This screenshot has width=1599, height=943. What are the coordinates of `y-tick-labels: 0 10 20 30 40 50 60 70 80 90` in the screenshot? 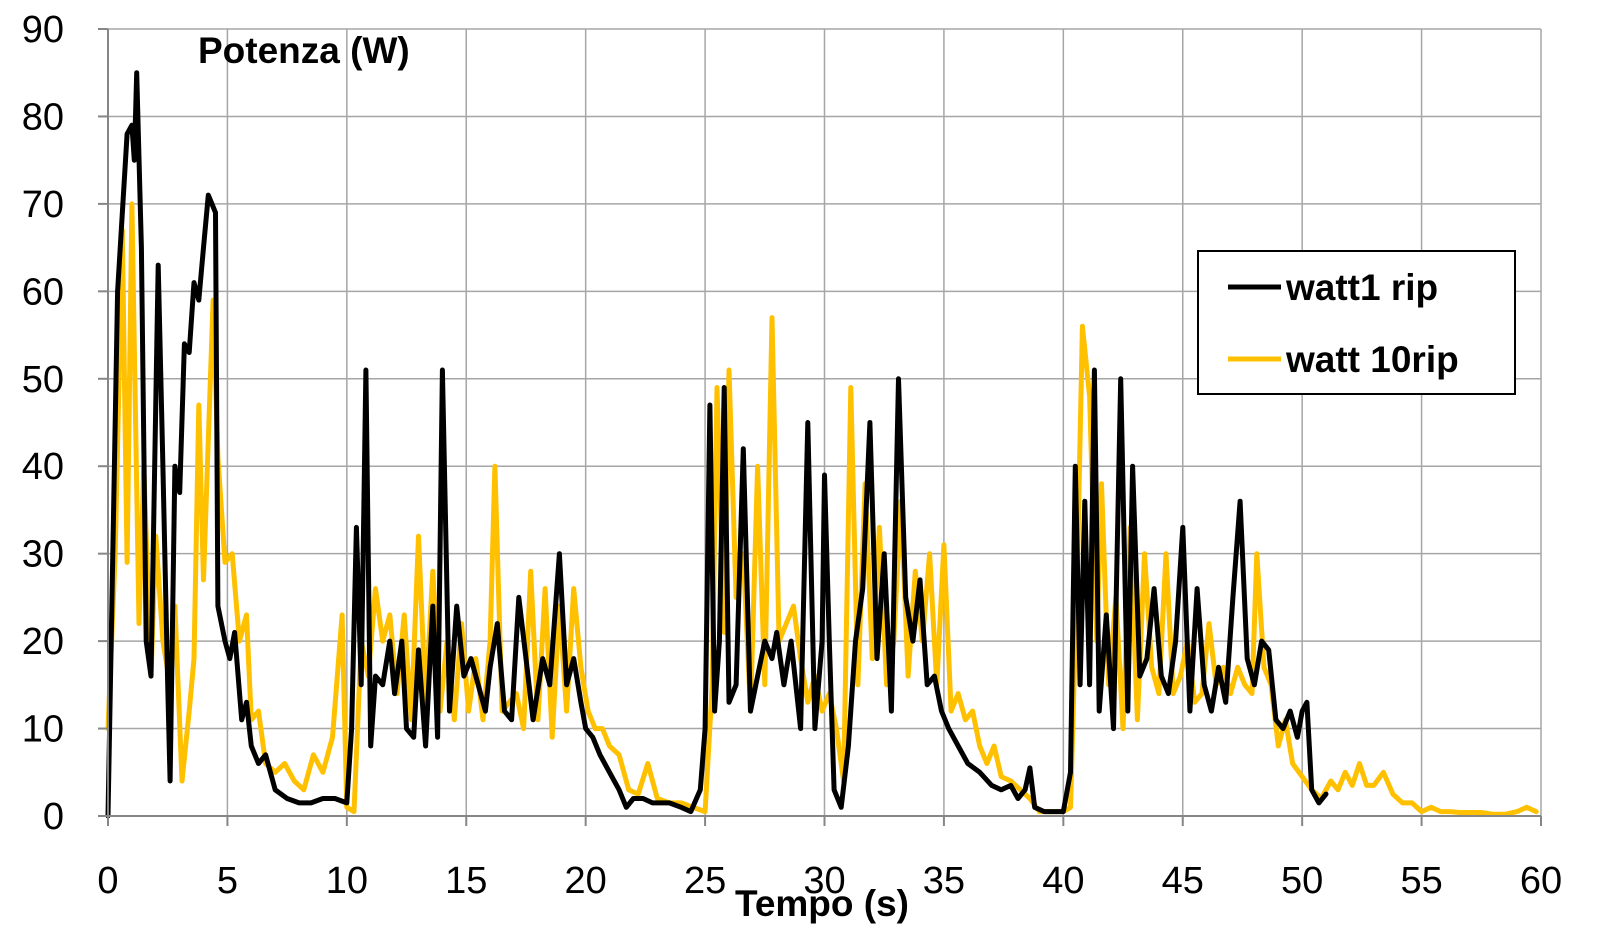 It's located at (43, 423).